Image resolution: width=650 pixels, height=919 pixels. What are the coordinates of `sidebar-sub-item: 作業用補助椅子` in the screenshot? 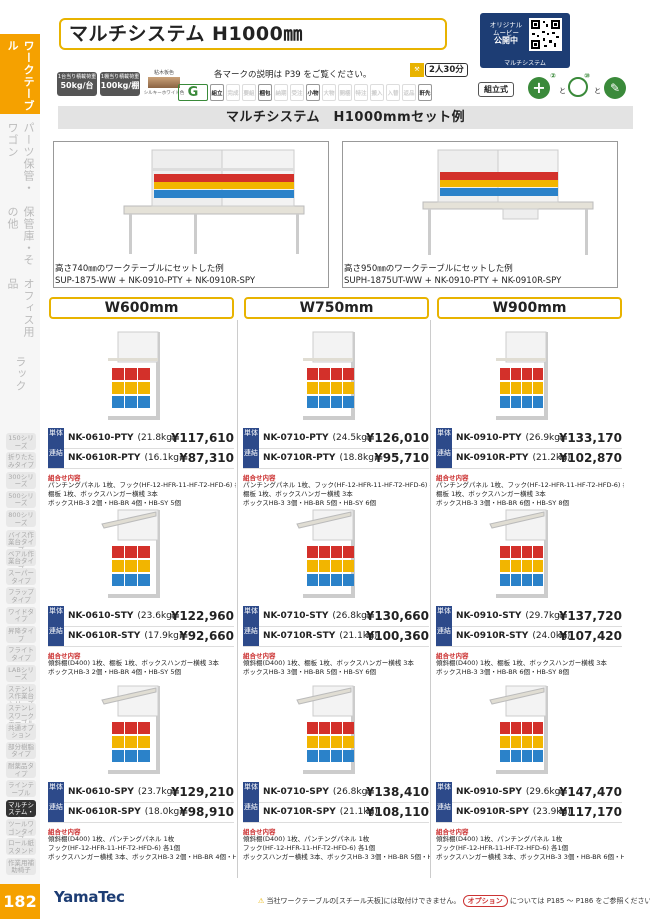 It's located at (21, 866).